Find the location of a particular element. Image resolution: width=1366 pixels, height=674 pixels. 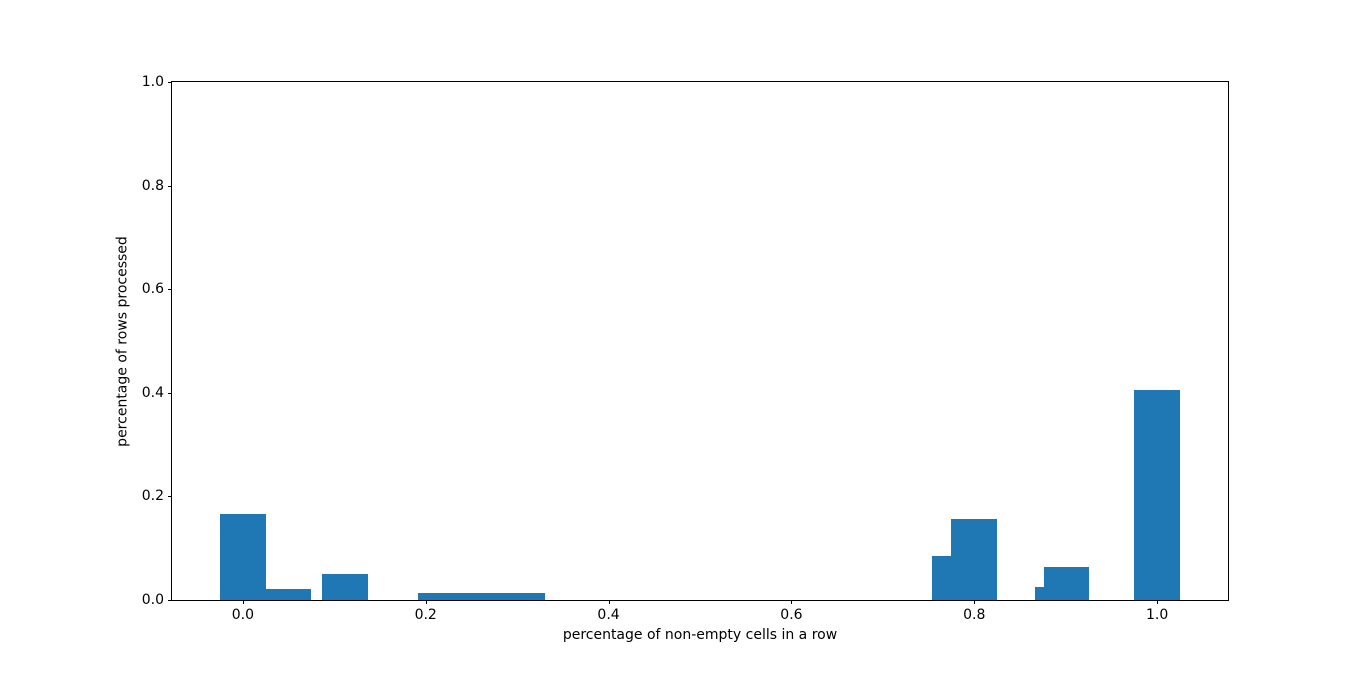

x-tick-label: 0.2 is located at coordinates (425, 615).